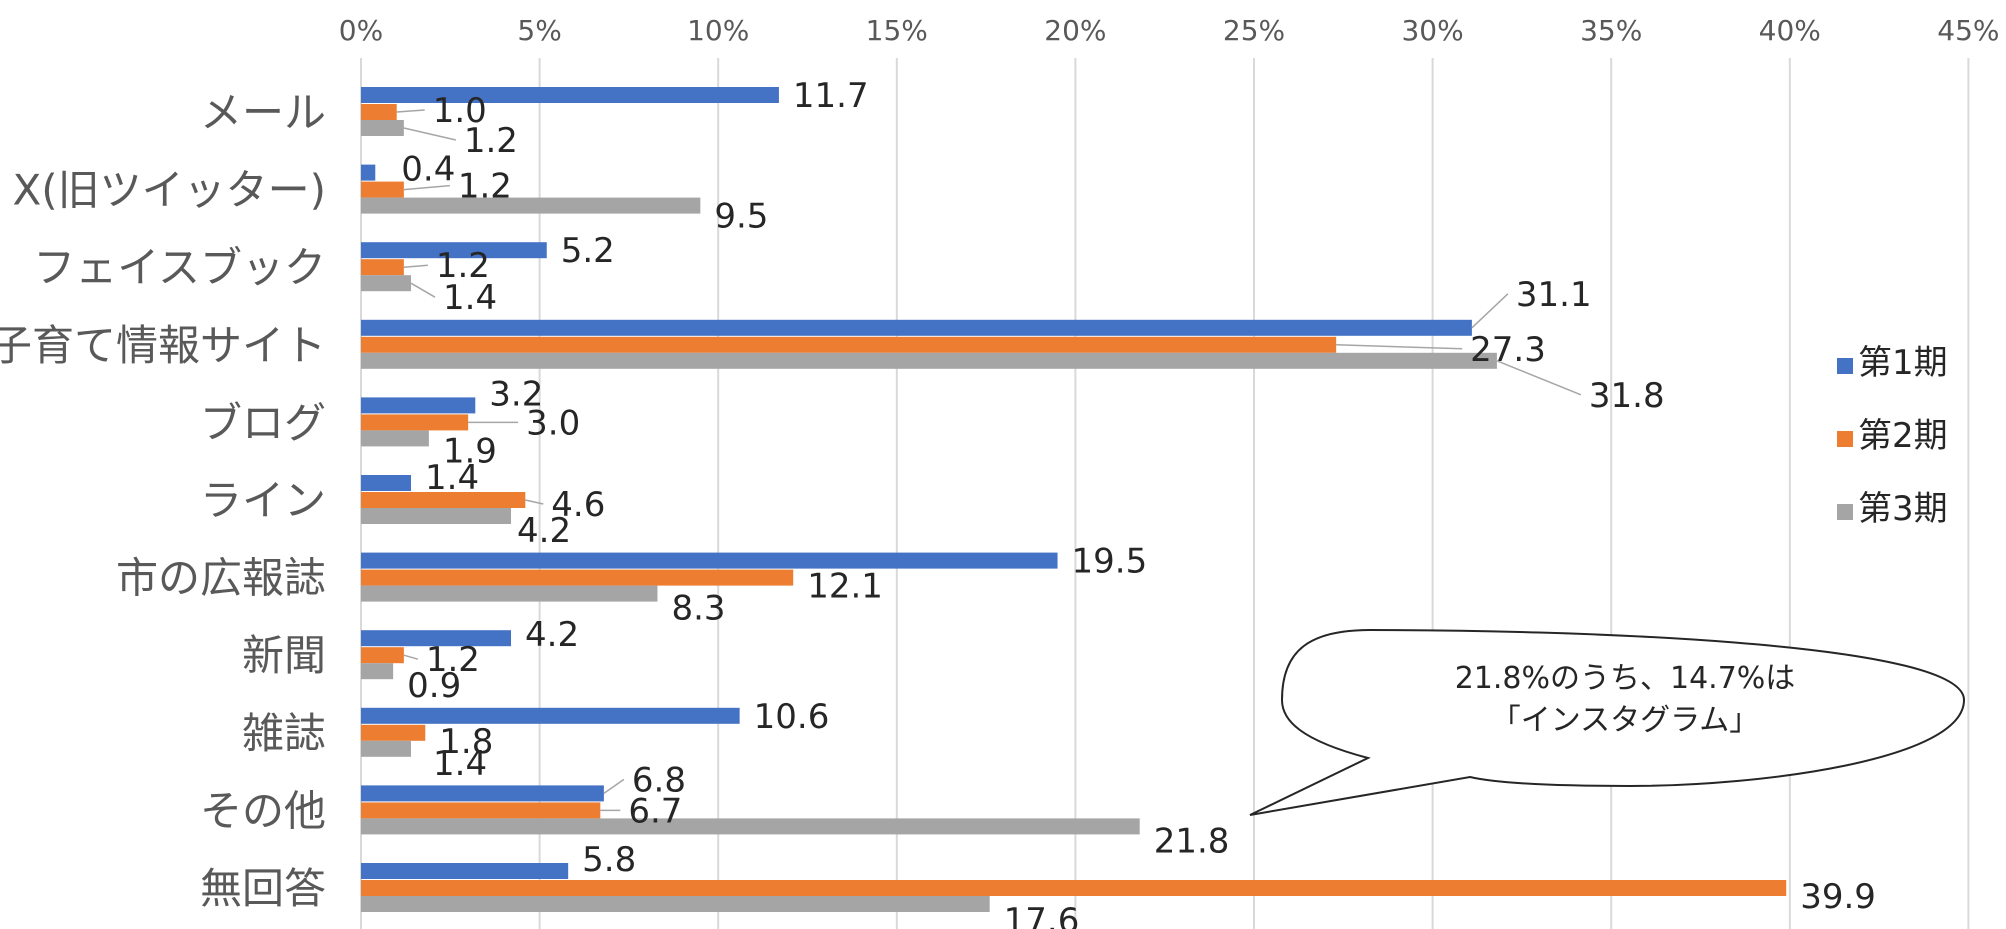 This screenshot has height=929, width=2006. Describe the element at coordinates (539, 30) in the screenshot. I see `x-tick-label: 5%` at that location.